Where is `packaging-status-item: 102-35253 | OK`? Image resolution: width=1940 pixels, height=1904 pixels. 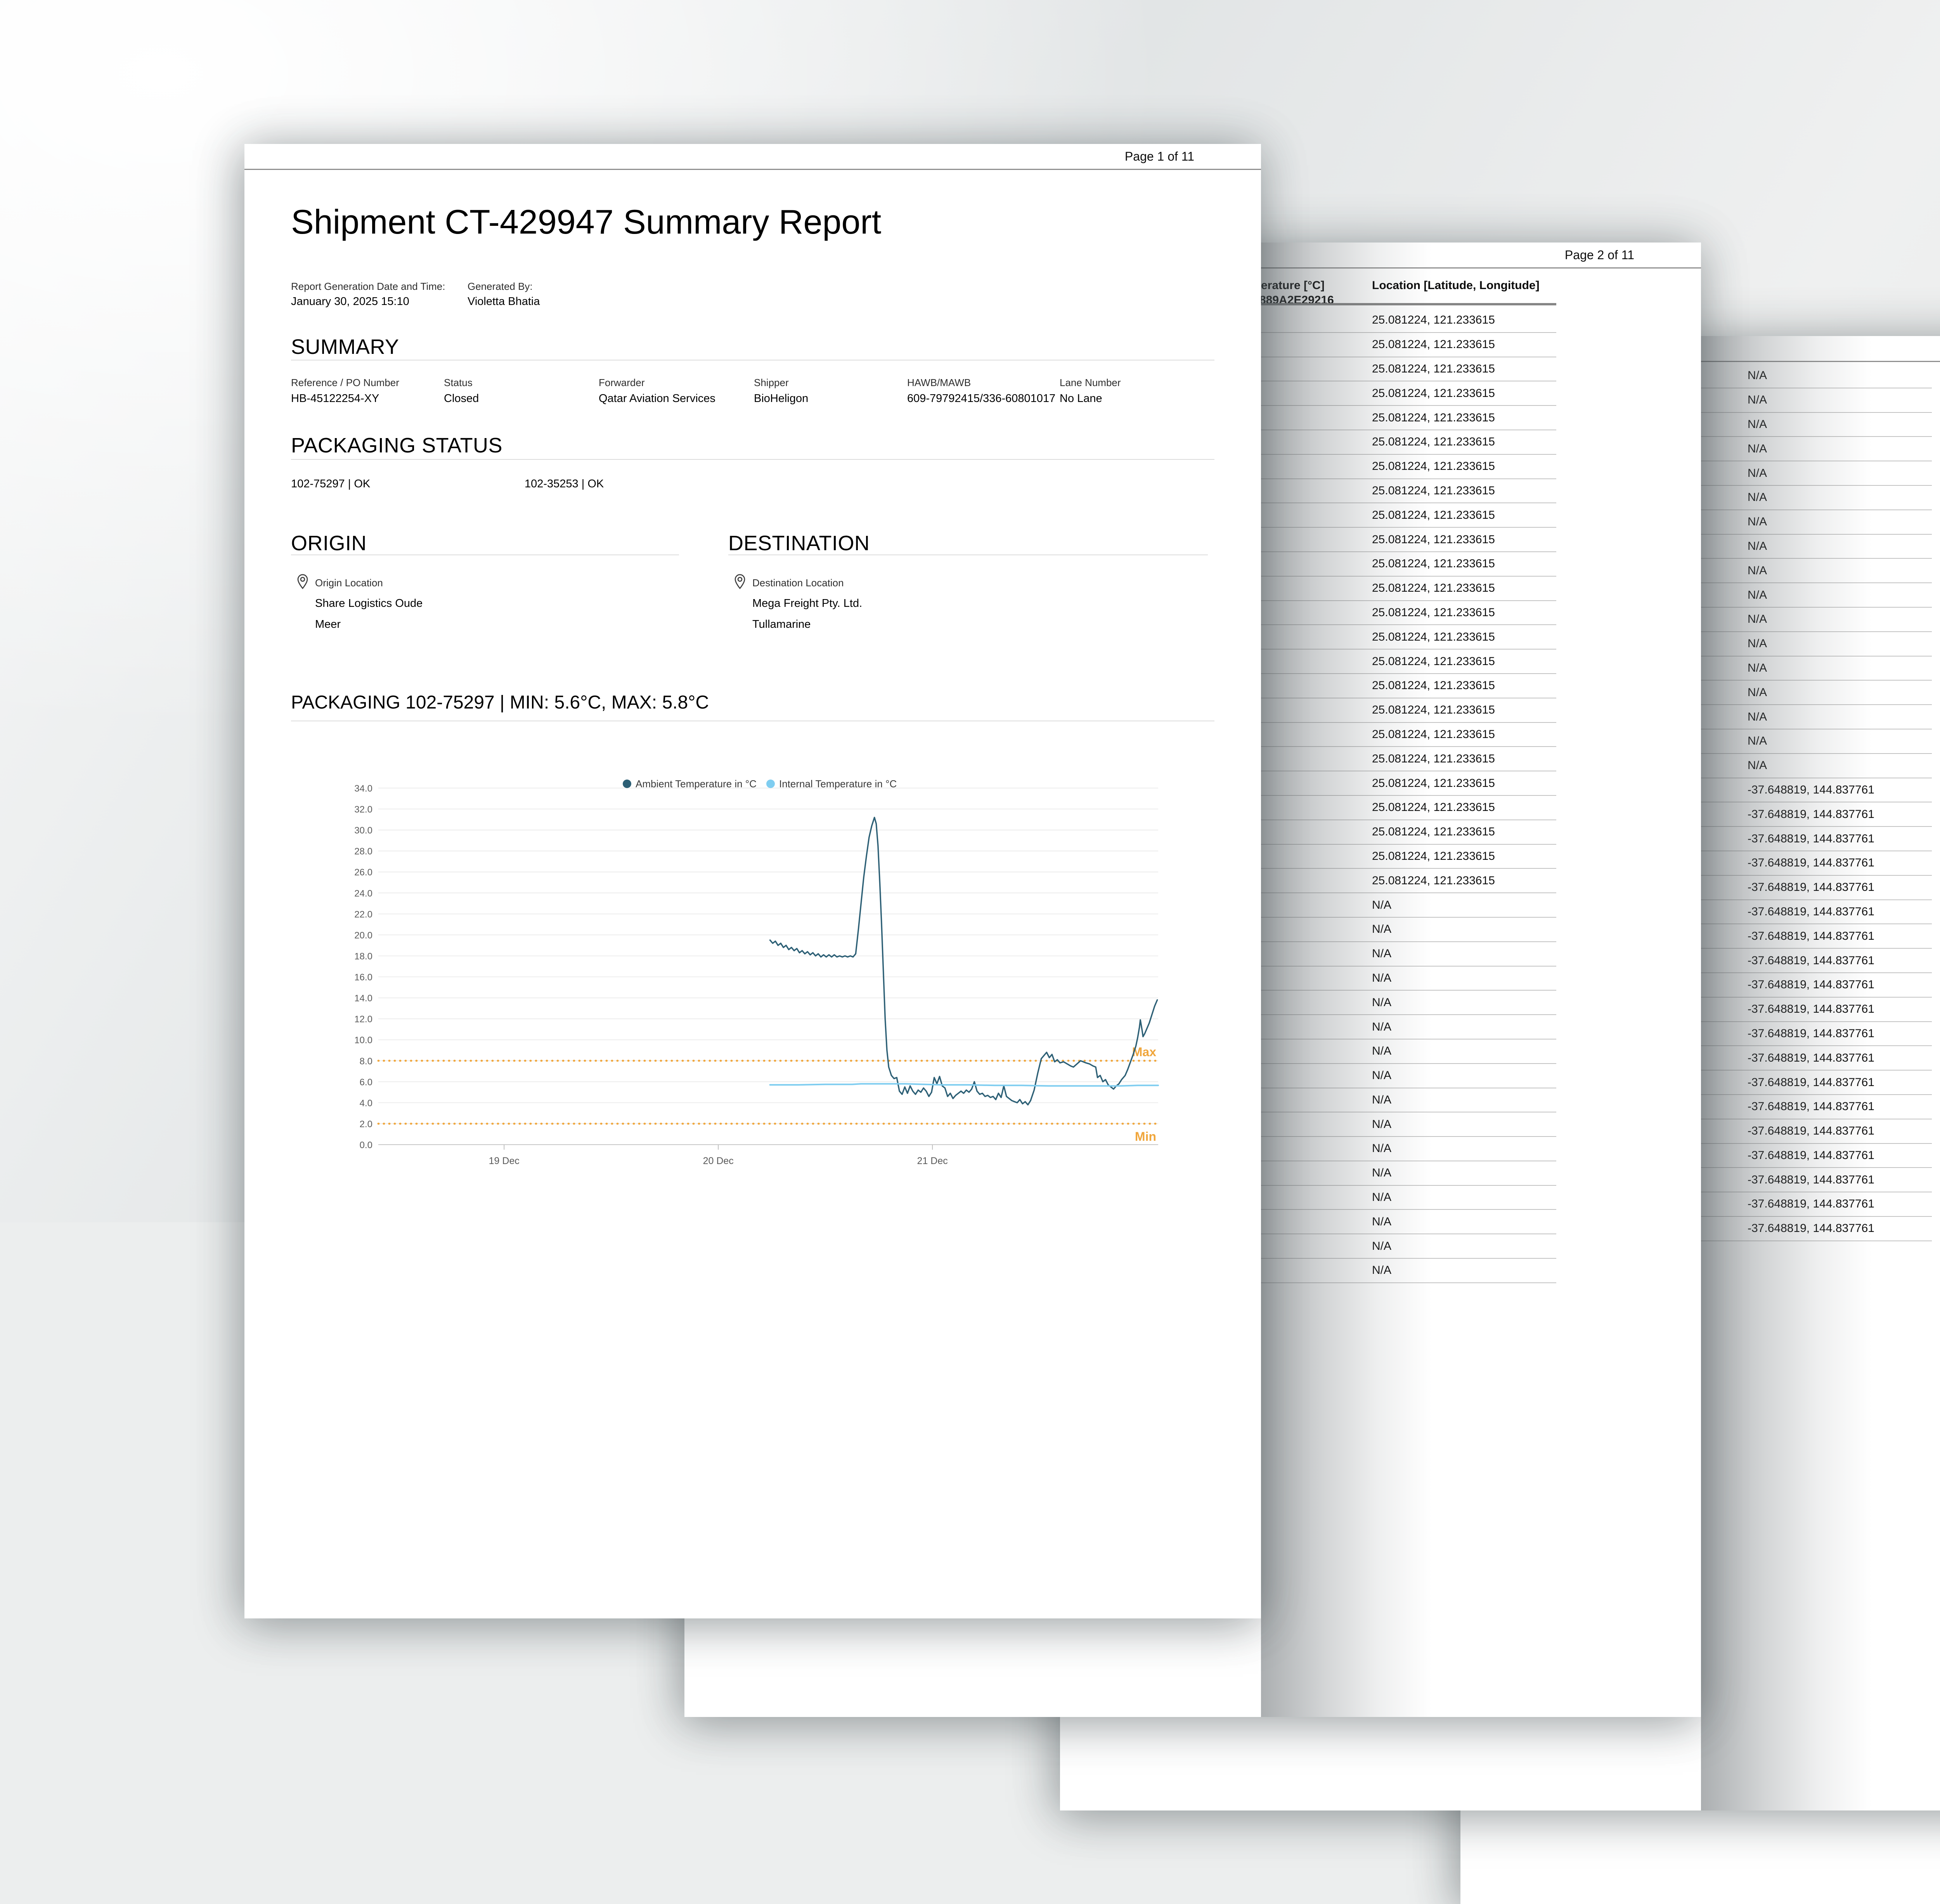 packaging-status-item: 102-35253 | OK is located at coordinates (565, 484).